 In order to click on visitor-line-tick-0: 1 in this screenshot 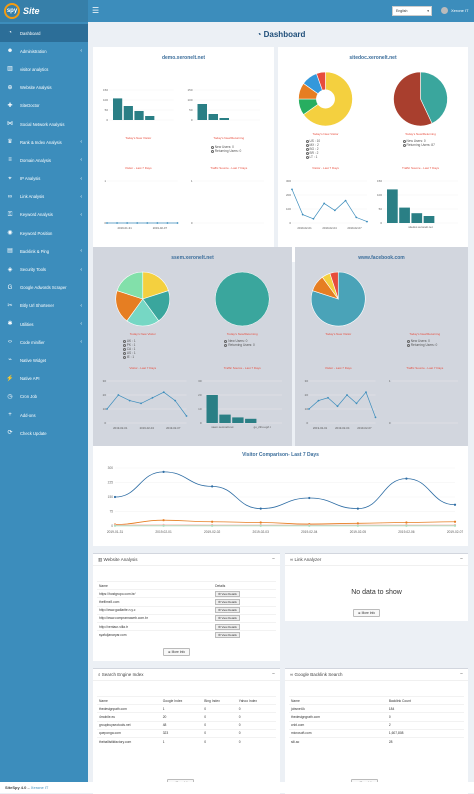, I will do `click(105, 181)`.